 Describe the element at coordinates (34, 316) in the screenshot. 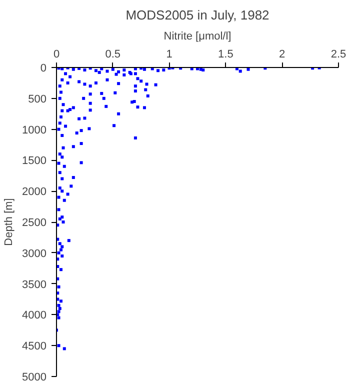

I see `y-tick-label: 4000` at that location.